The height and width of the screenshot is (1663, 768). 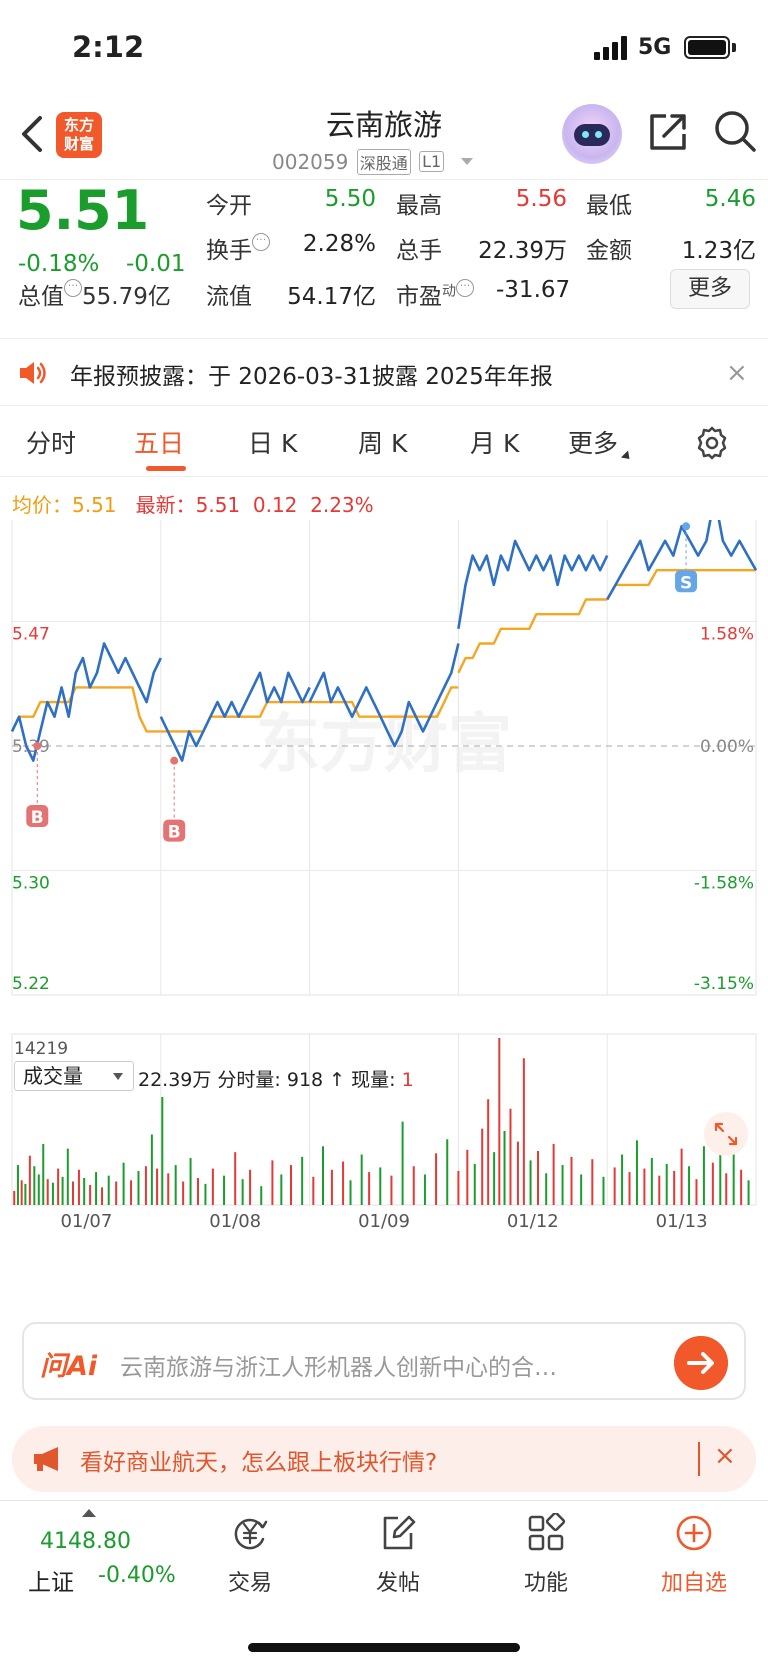 I want to click on logo-line-2: 财富, so click(x=78, y=144).